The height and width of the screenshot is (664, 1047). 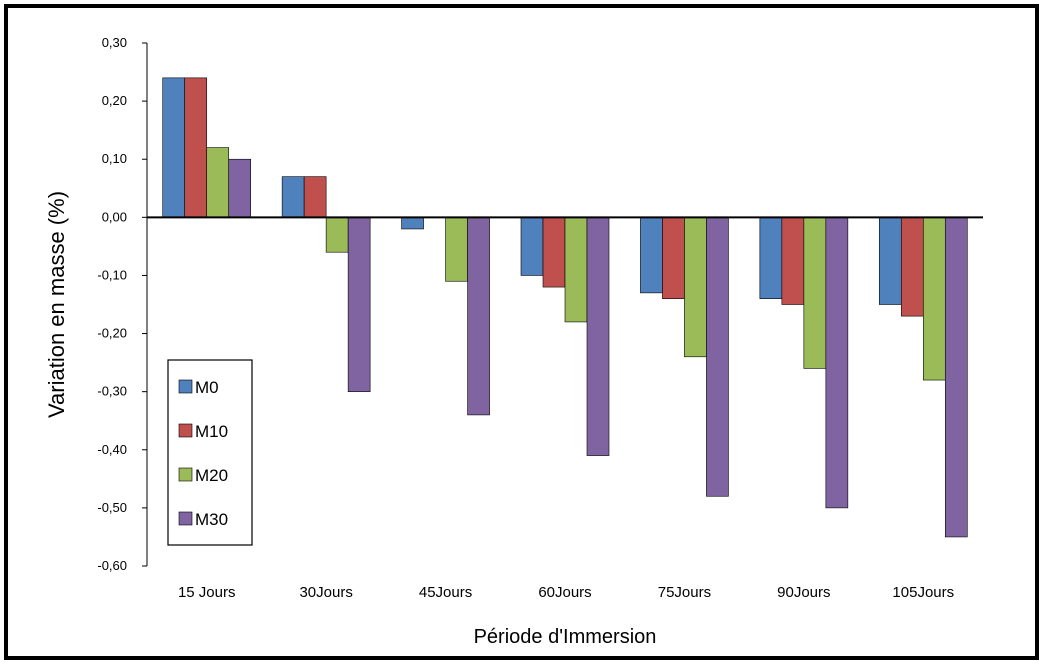 What do you see at coordinates (185, 518) in the screenshot?
I see `legend-swatch-m30` at bounding box center [185, 518].